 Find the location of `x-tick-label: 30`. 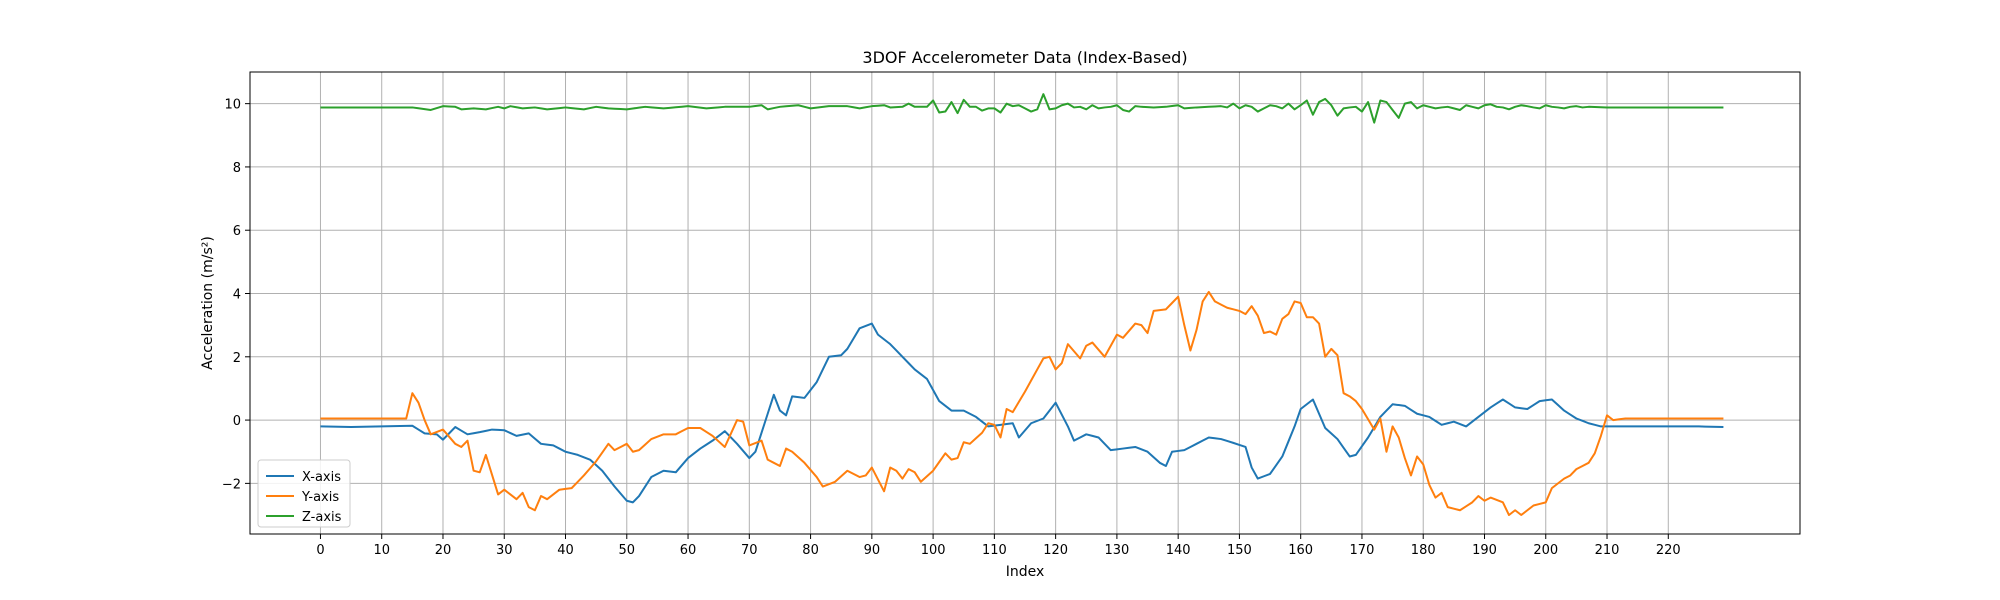

x-tick-label: 30 is located at coordinates (504, 550).